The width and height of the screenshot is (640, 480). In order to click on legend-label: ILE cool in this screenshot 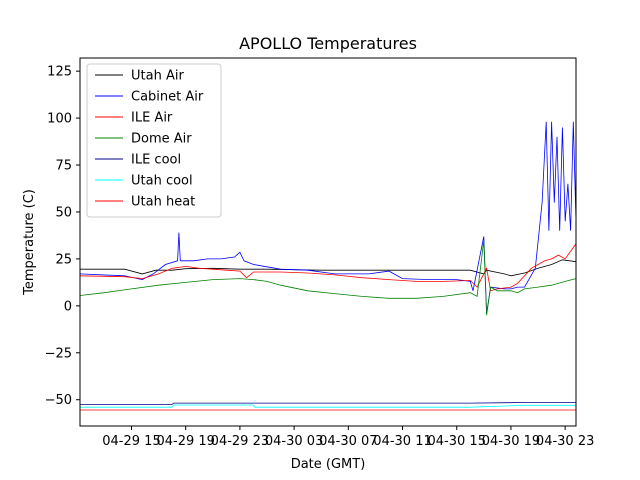, I will do `click(156, 160)`.